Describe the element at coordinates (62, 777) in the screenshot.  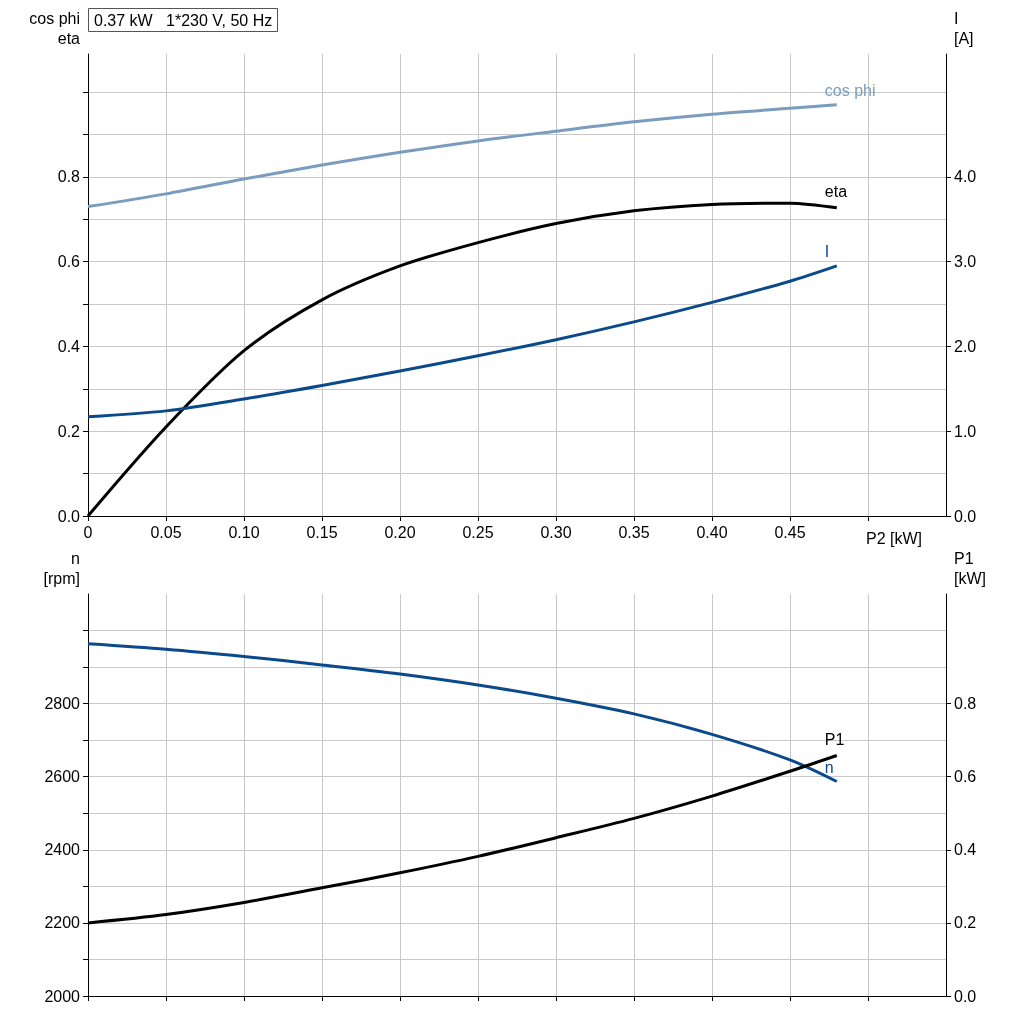
I see `y-tick-label: 2600` at that location.